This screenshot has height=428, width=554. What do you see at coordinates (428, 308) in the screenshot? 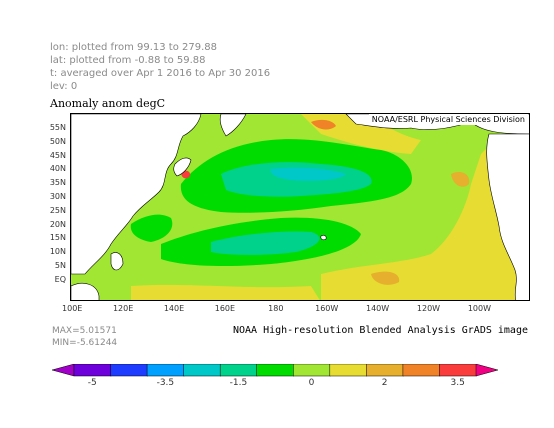
I see `x-tick-label: 120W` at bounding box center [428, 308].